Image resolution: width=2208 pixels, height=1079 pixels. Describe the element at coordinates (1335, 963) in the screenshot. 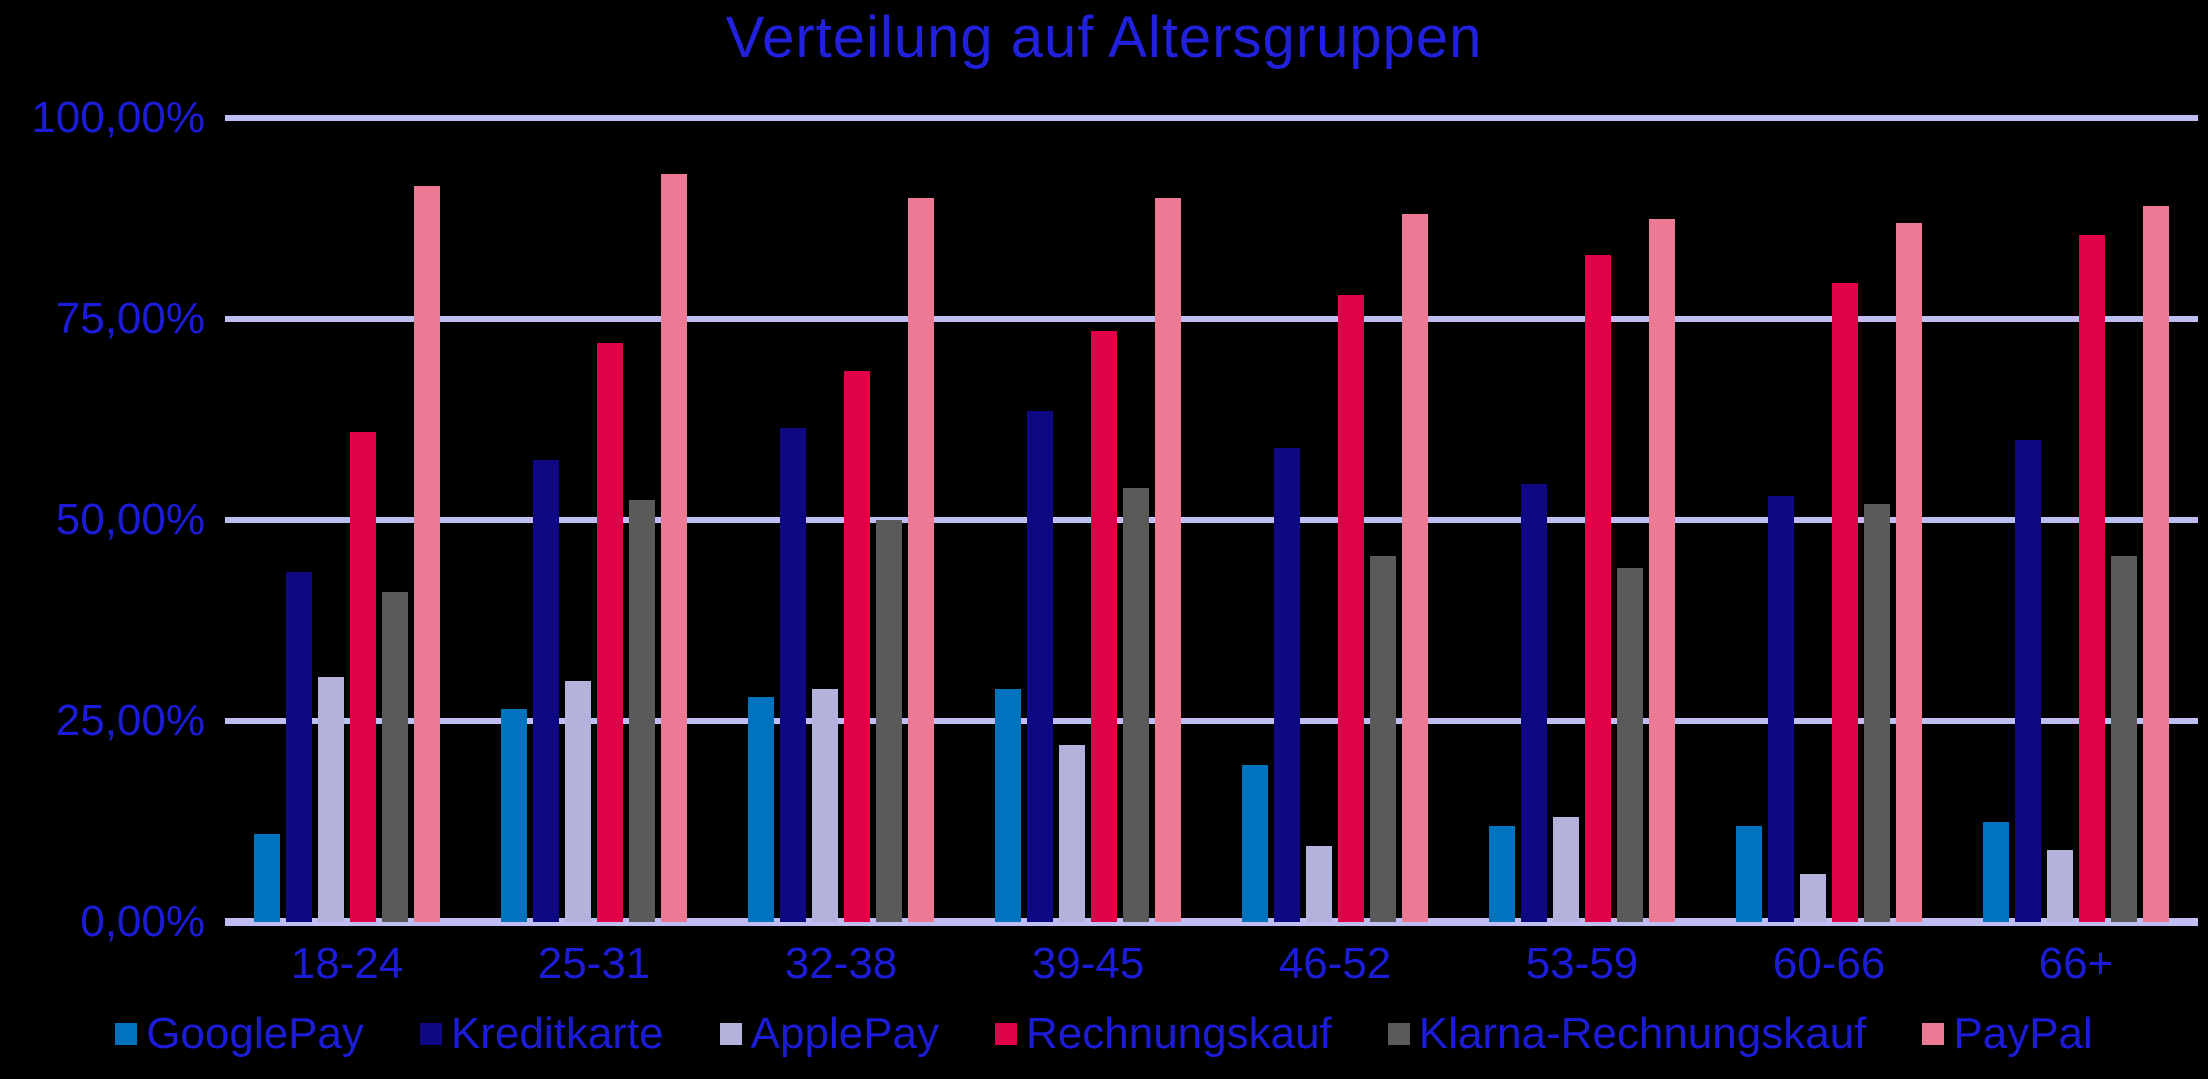

I see `x-axis-label: 46-52` at that location.